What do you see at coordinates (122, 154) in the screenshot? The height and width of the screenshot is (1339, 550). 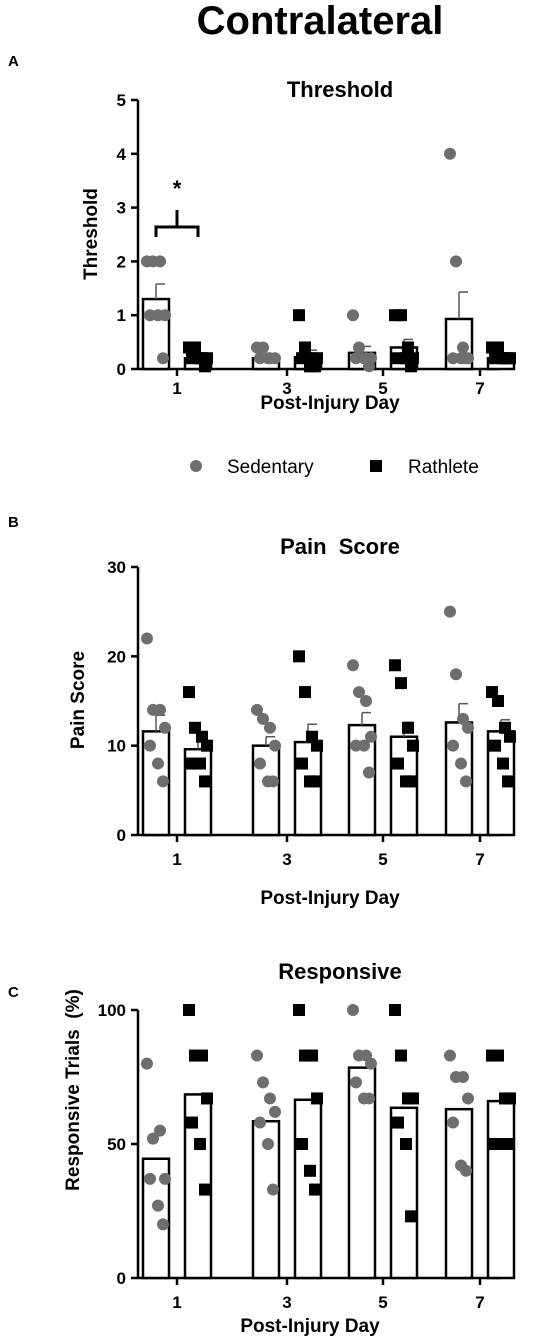 I see `y-tick-label: 4` at bounding box center [122, 154].